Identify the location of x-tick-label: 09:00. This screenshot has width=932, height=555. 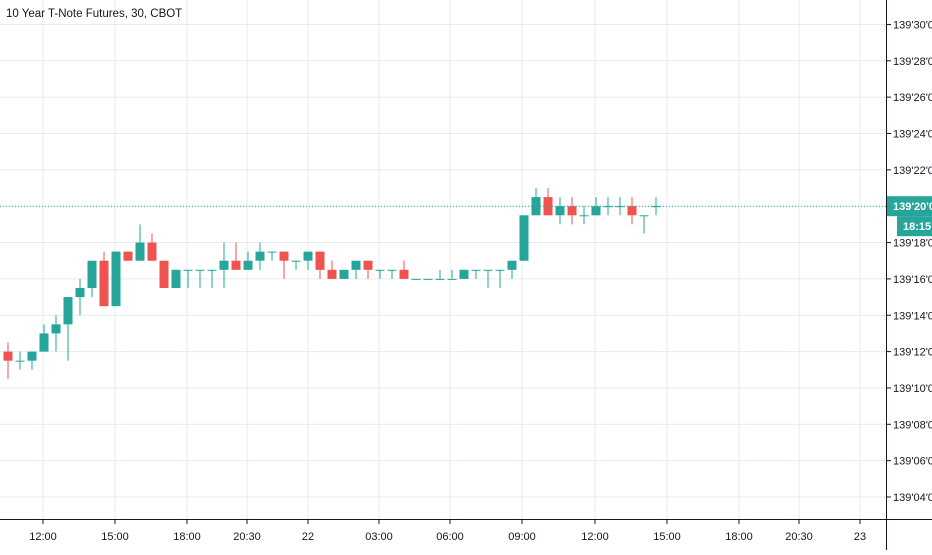
(522, 537).